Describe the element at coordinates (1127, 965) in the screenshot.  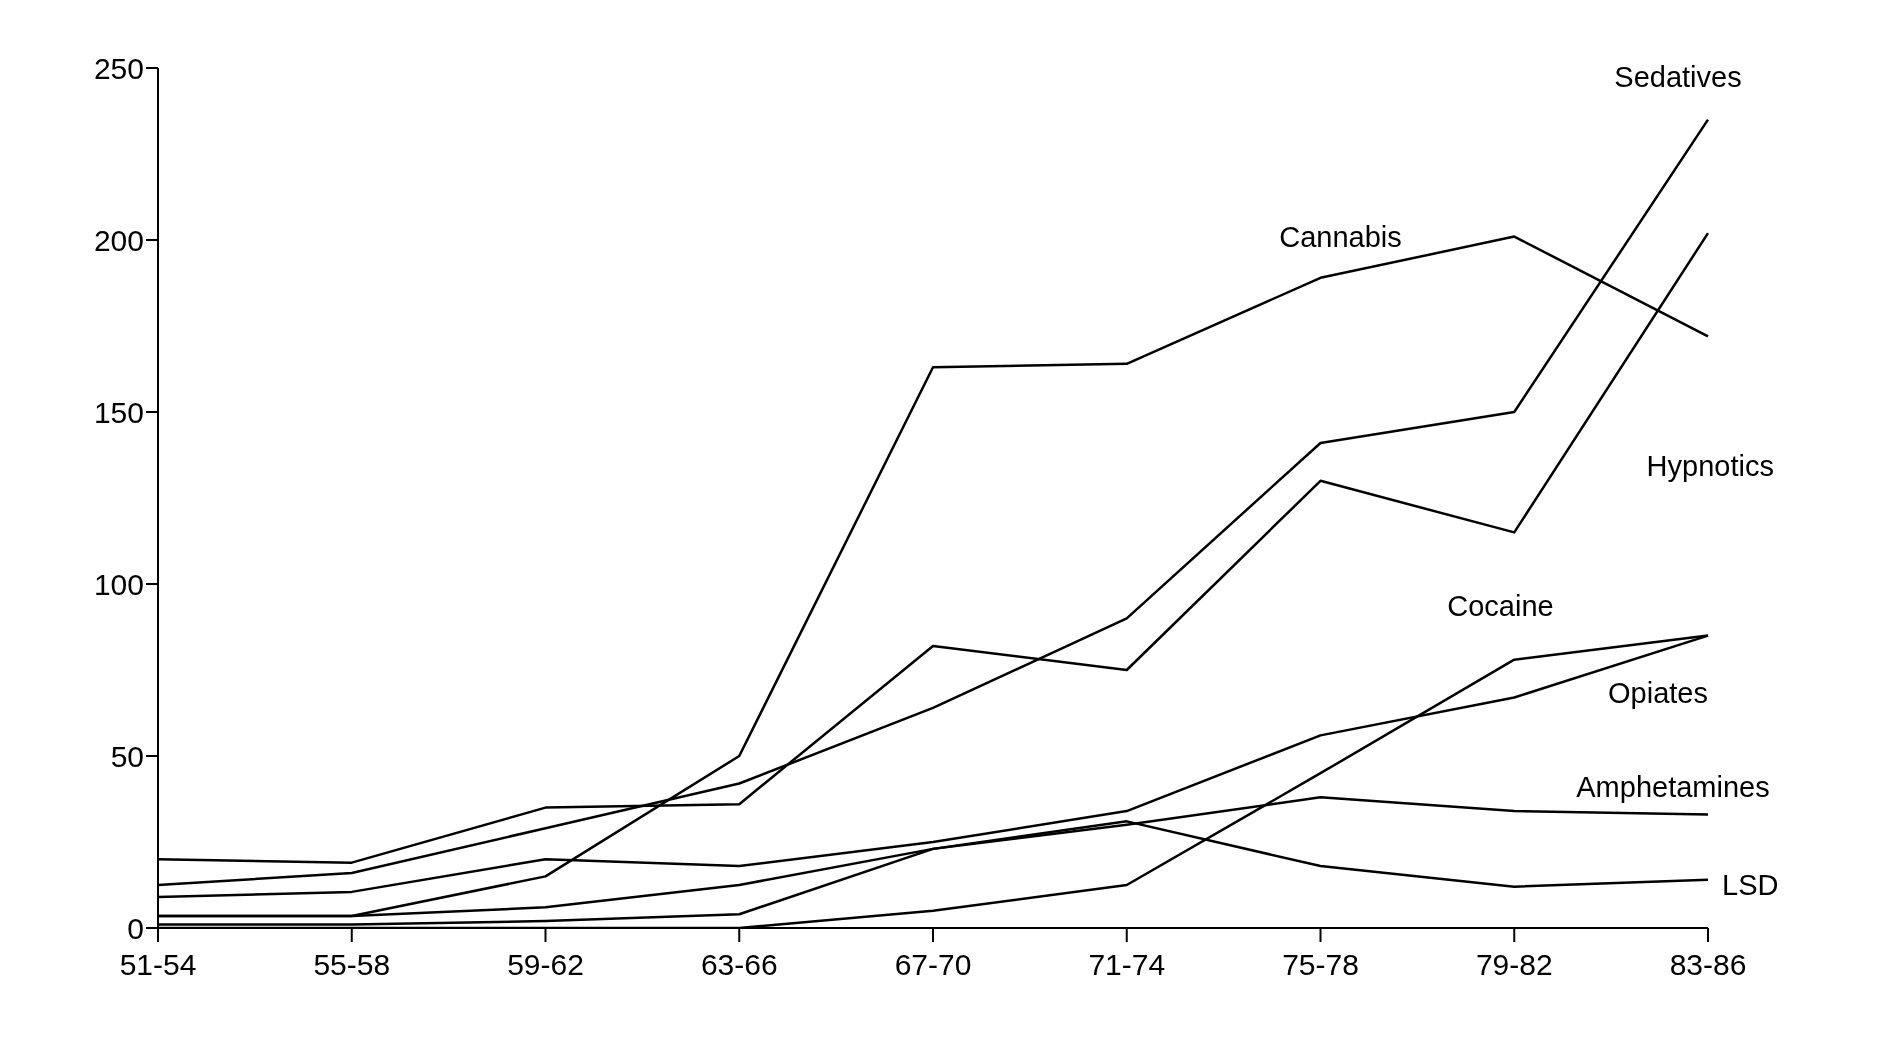
I see `x-tick-label: 71-74` at that location.